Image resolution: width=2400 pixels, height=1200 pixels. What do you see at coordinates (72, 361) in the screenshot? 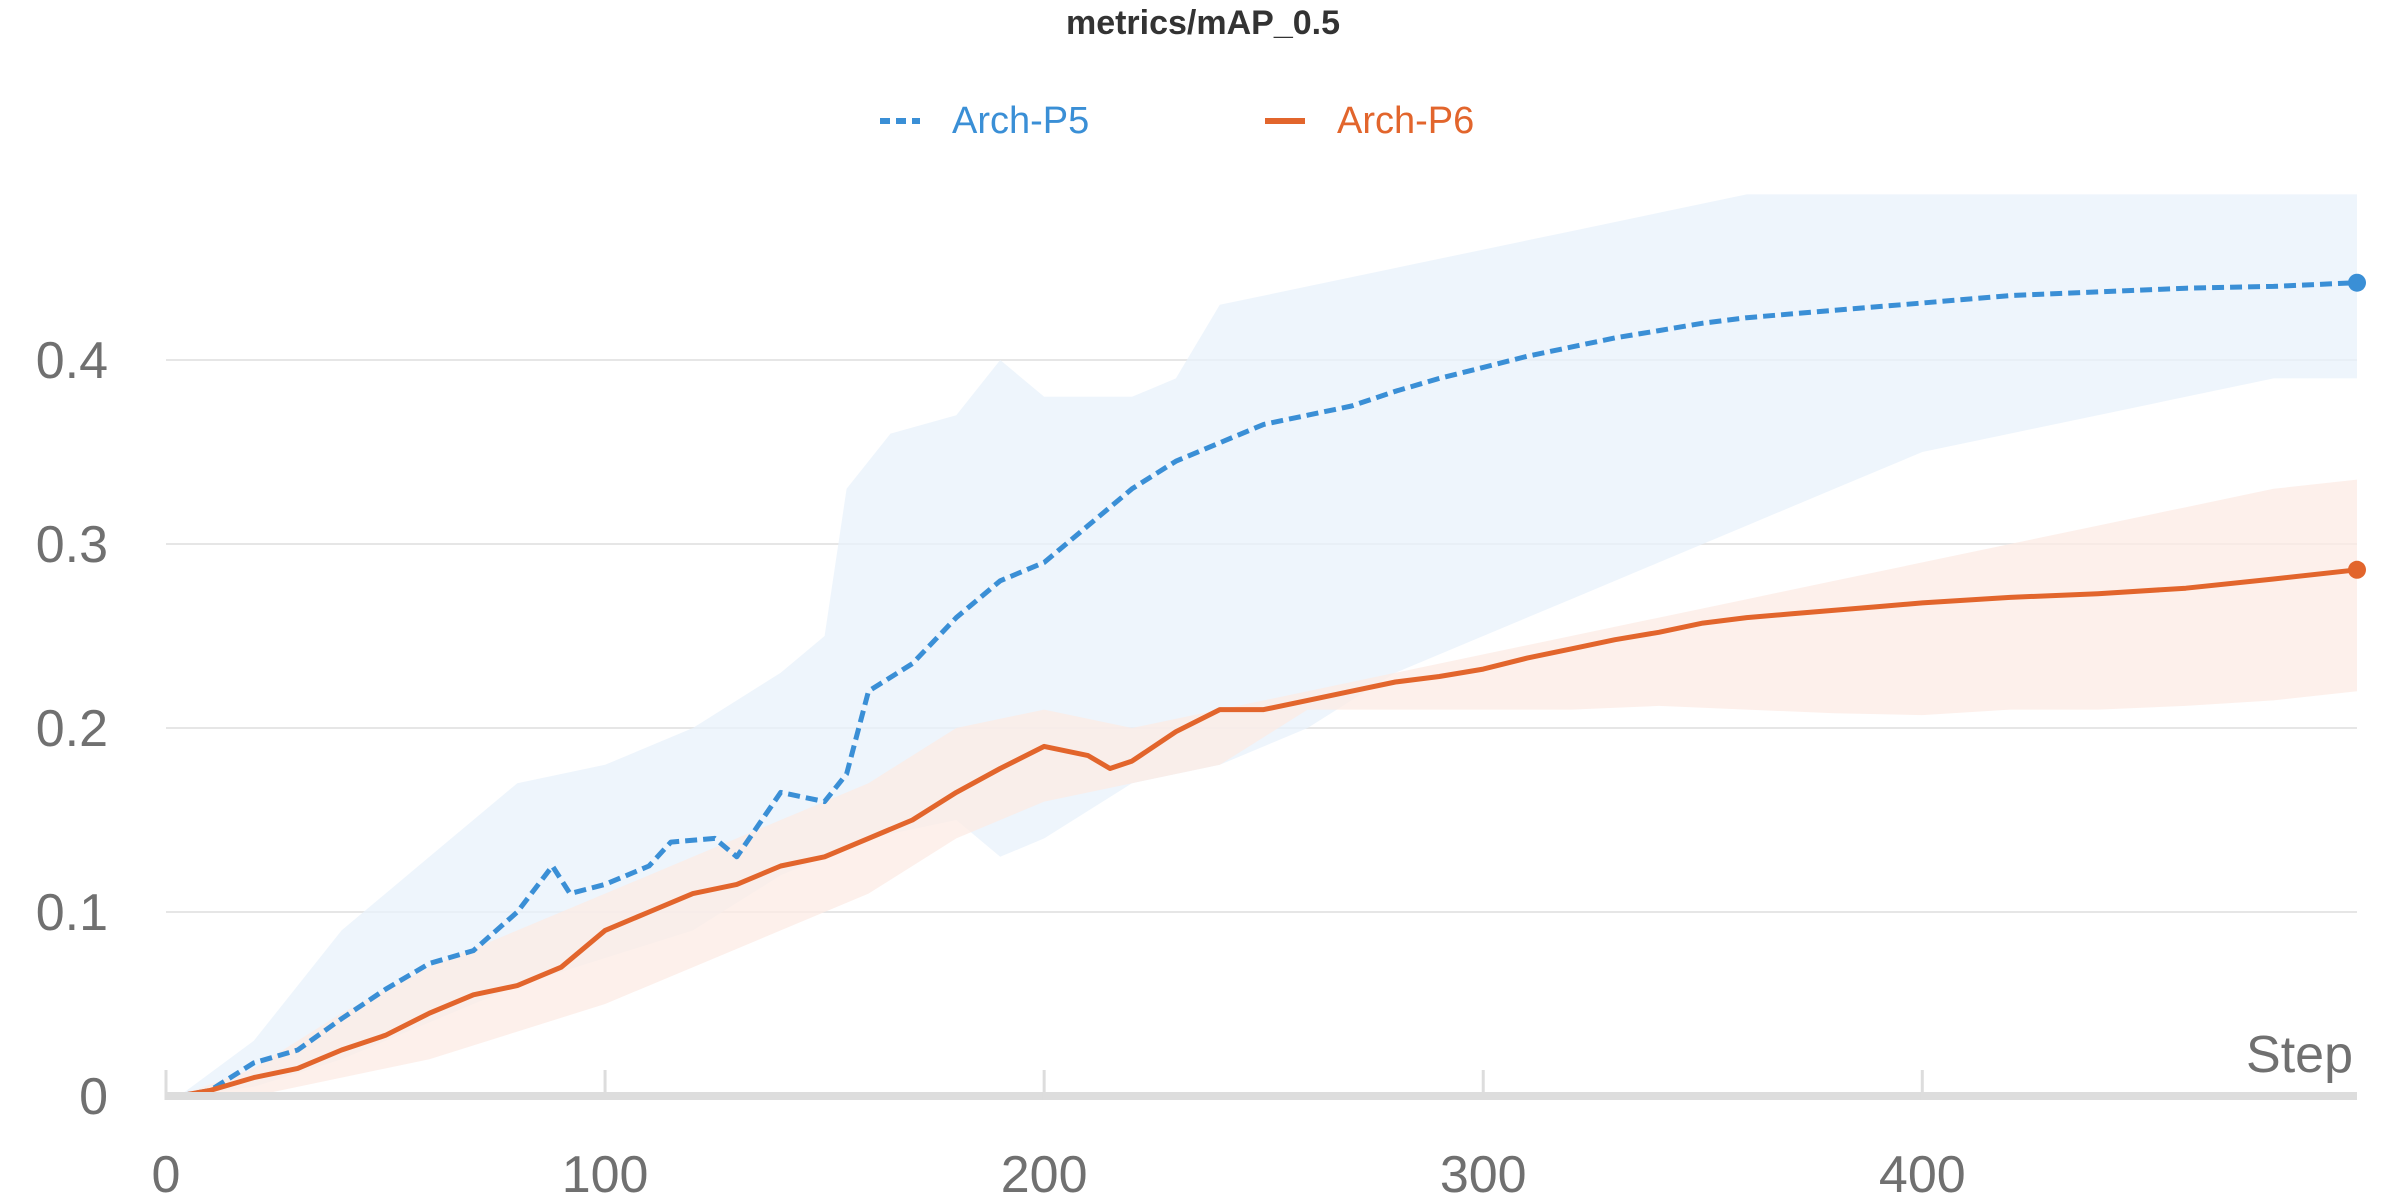
I see `y-tick-label-4: 0.4` at bounding box center [72, 361].